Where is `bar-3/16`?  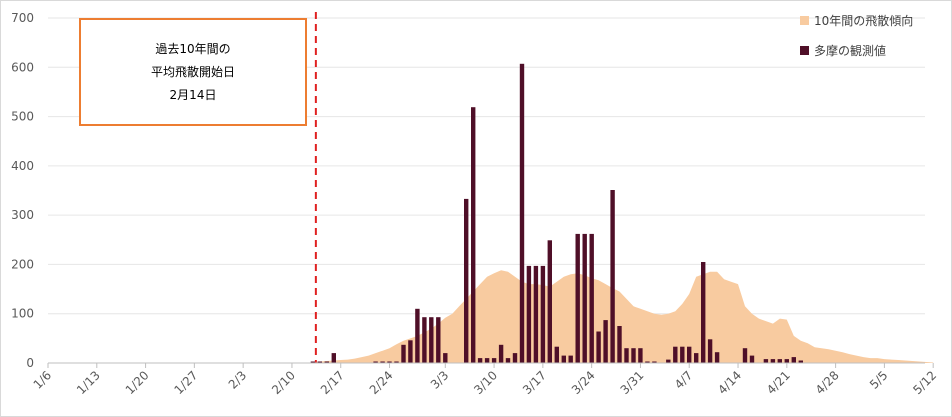
bar-3/16 is located at coordinates (536, 314).